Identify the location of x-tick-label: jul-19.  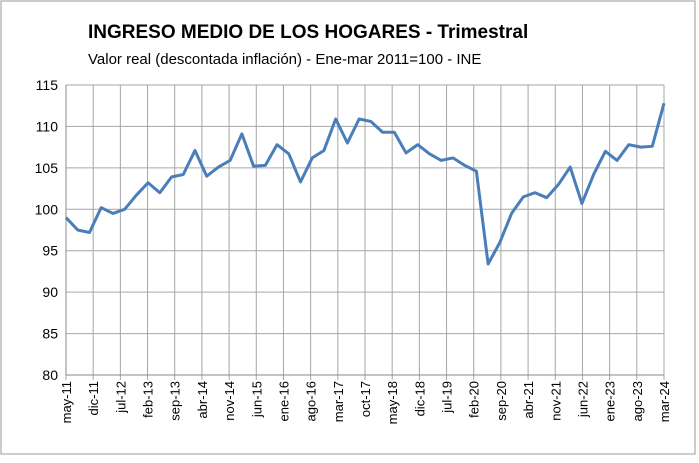
(447, 397).